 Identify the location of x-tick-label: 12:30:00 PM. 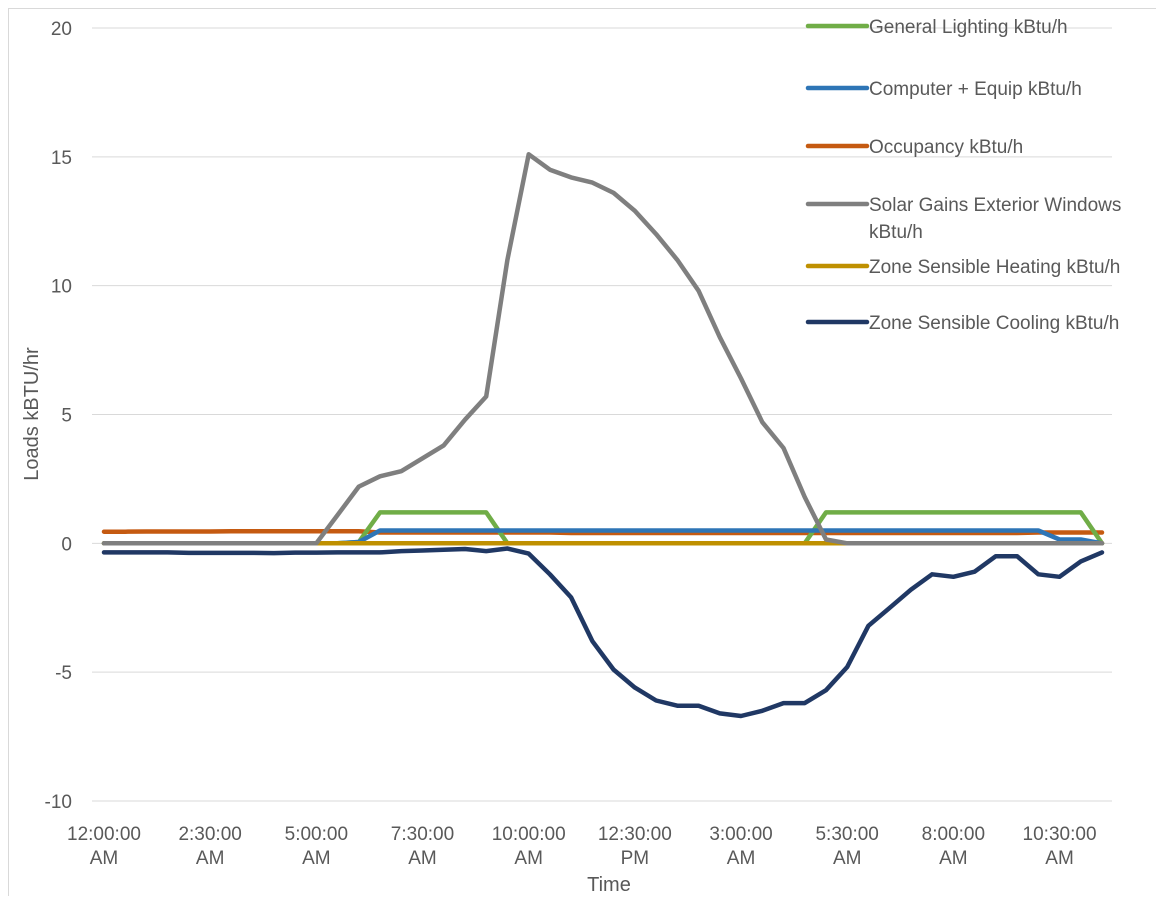
(635, 846).